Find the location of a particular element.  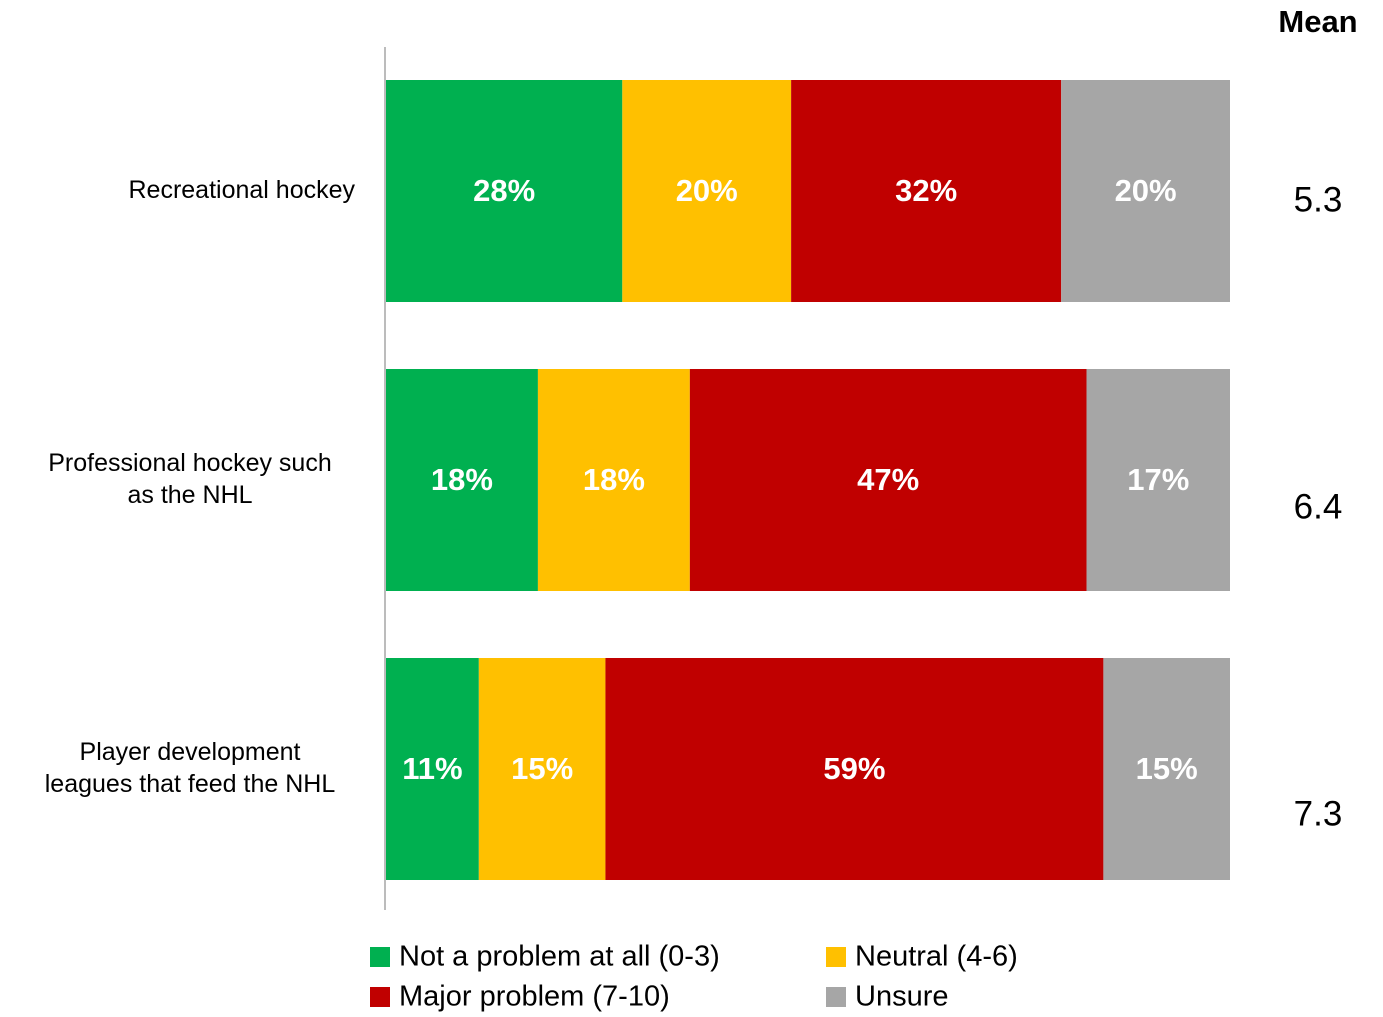

legend-label: Neutral (4-6) is located at coordinates (936, 957).